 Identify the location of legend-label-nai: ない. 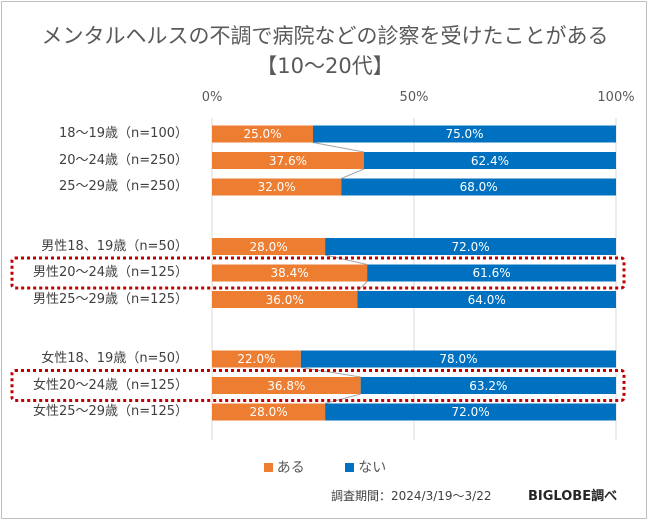
(372, 468).